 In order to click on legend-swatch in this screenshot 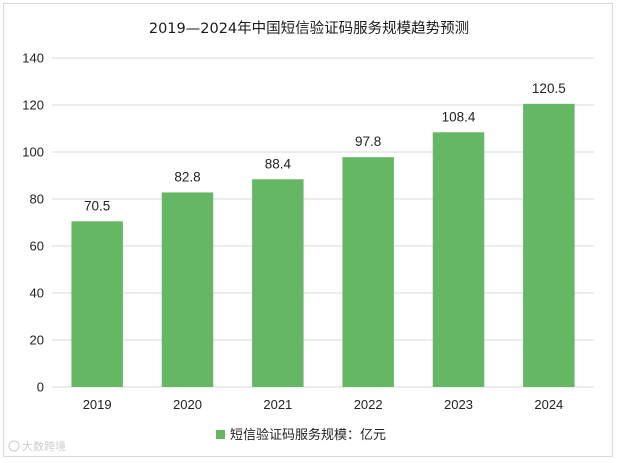, I will do `click(220, 434)`.